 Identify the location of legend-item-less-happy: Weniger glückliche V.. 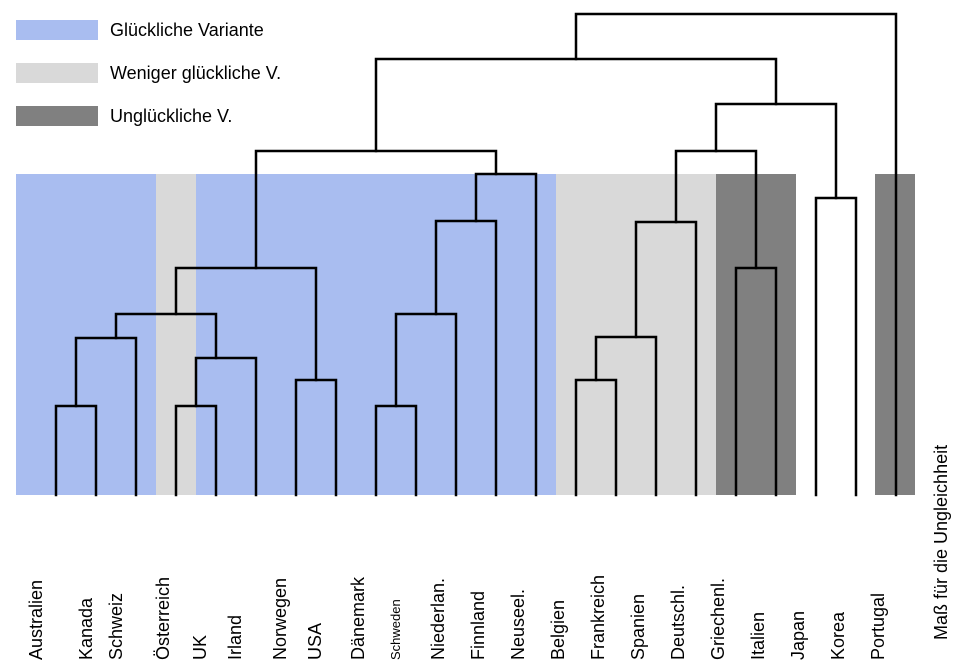
(148, 73).